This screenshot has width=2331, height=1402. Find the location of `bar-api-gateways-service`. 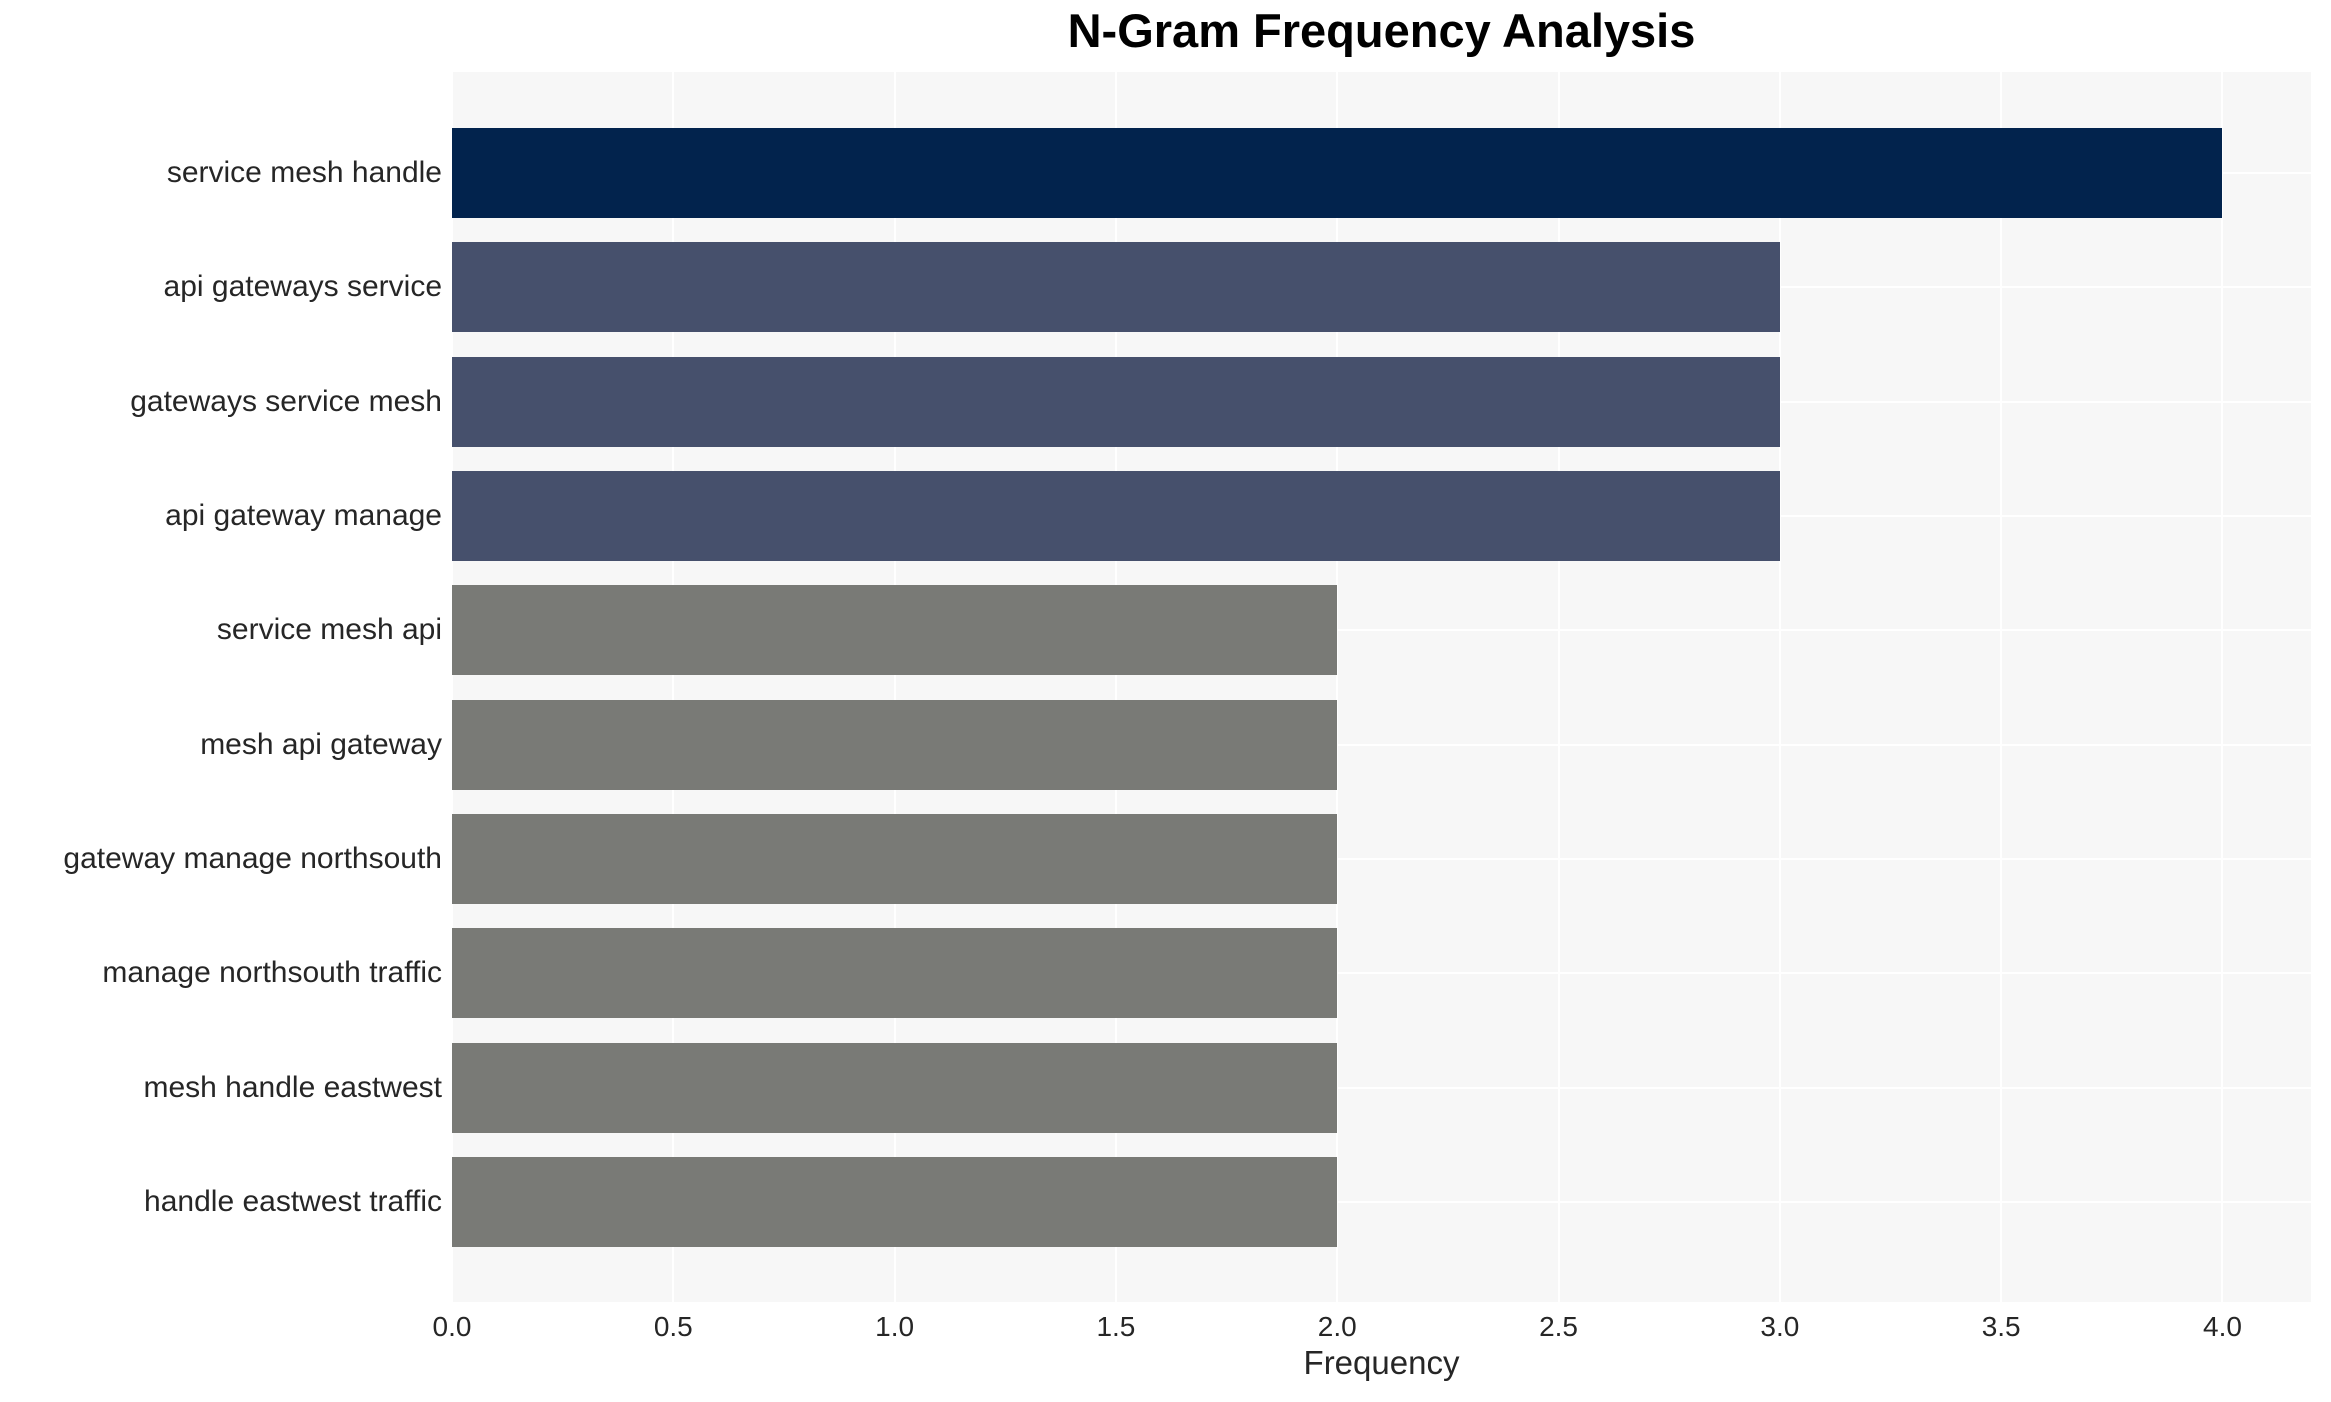

bar-api-gateways-service is located at coordinates (1116, 287).